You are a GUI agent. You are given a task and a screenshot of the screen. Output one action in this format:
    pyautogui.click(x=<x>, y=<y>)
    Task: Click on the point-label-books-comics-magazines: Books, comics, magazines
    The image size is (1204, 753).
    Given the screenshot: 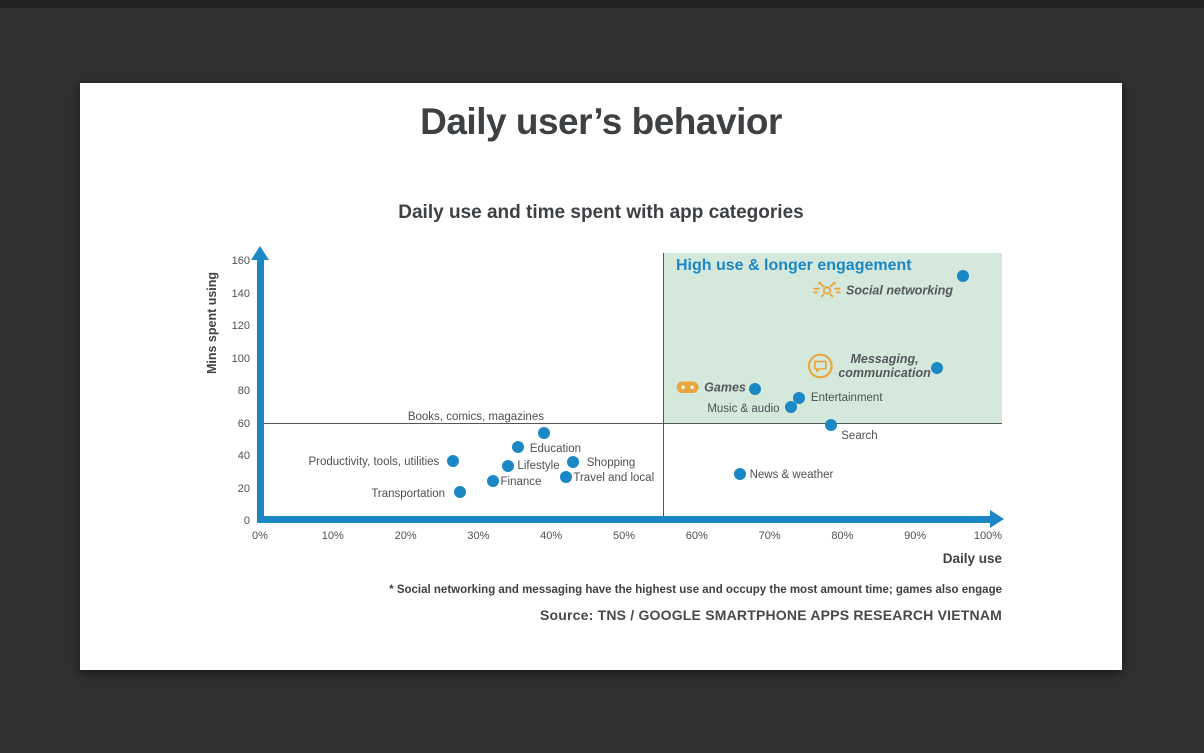 What is the action you would take?
    pyautogui.click(x=476, y=417)
    